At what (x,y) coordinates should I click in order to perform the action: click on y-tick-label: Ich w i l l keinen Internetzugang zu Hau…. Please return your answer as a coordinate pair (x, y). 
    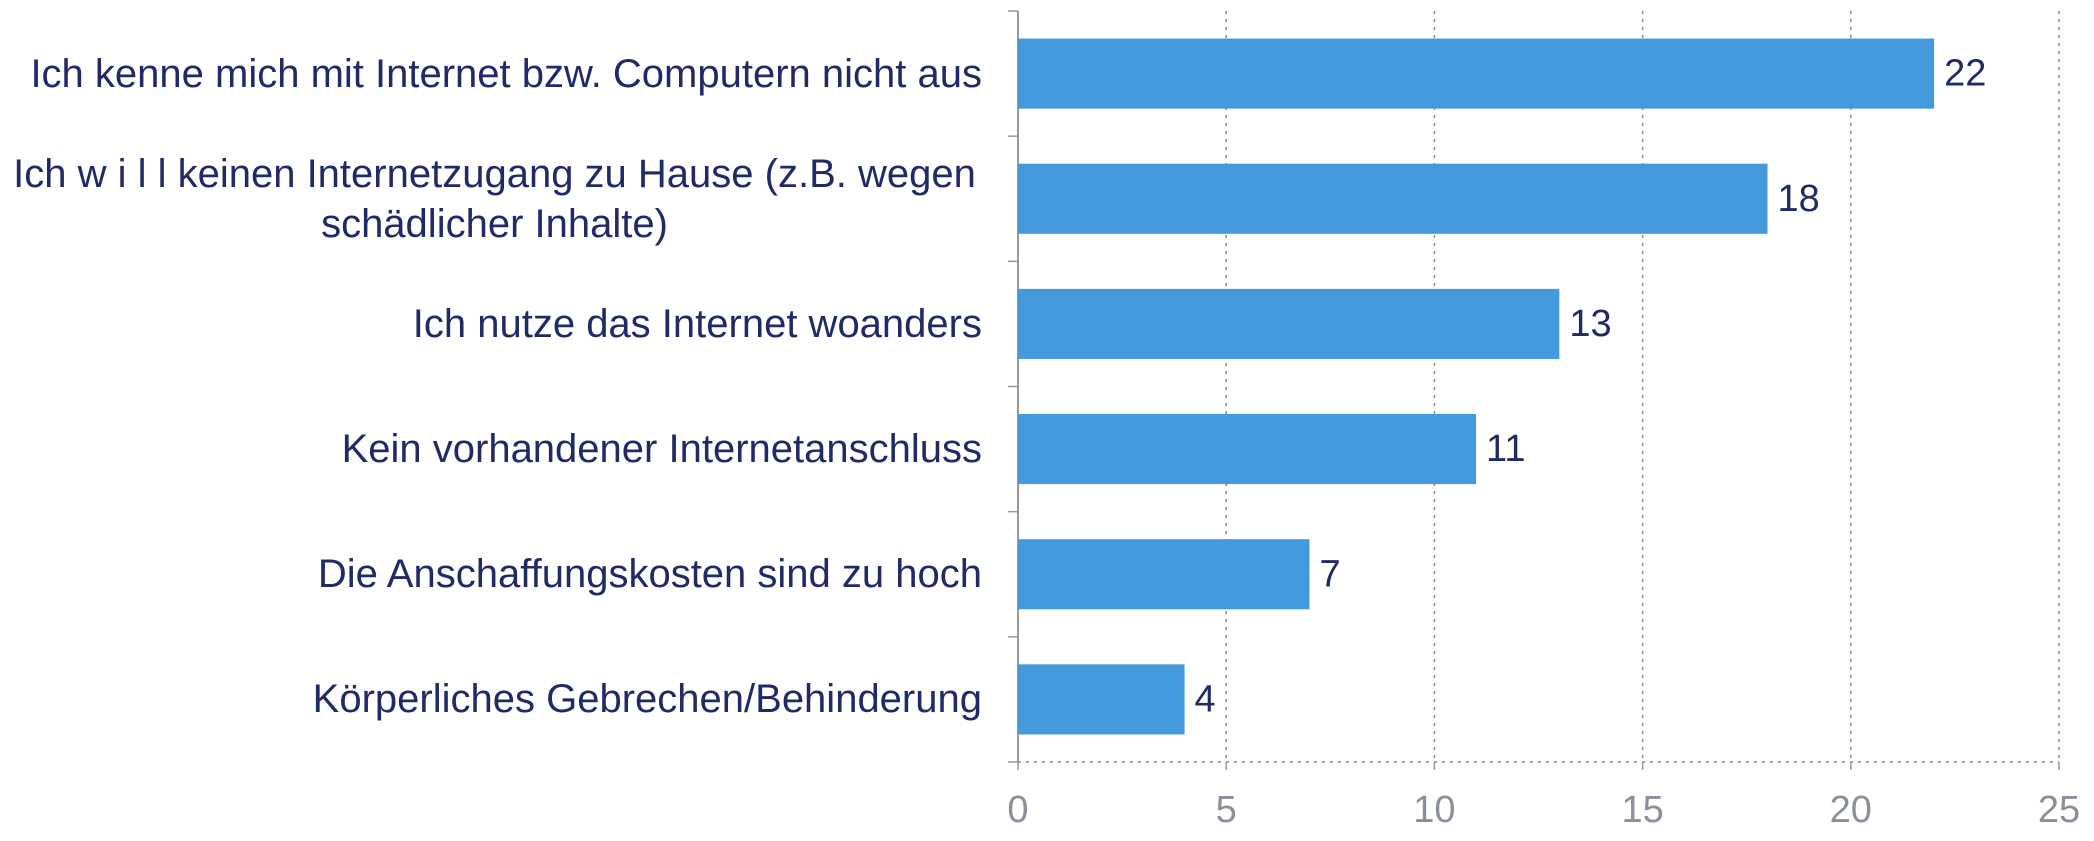
    Looking at the image, I should click on (494, 198).